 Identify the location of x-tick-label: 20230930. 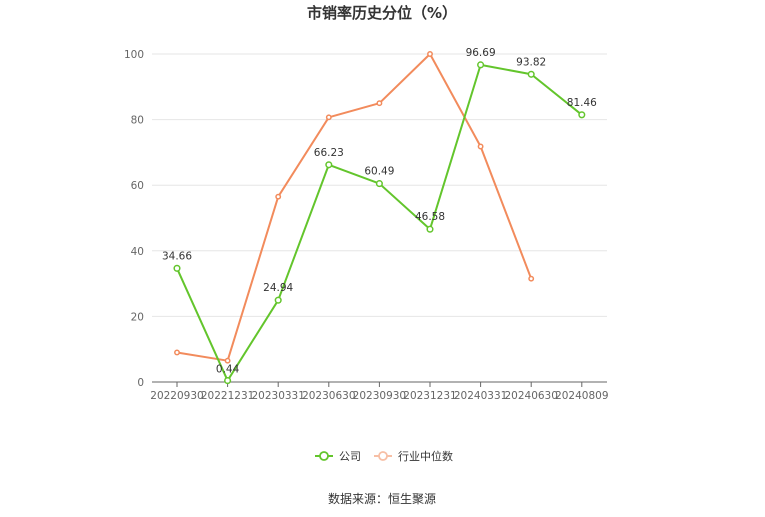
(379, 396).